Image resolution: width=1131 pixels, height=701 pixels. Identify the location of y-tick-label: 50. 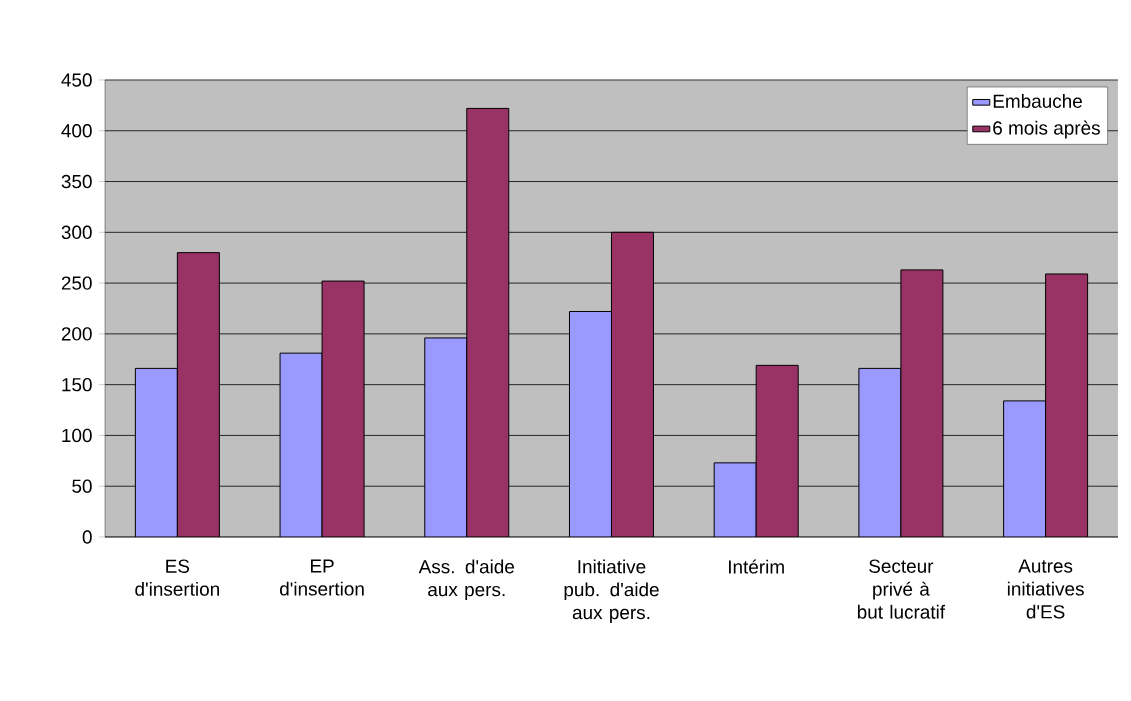
(82, 486).